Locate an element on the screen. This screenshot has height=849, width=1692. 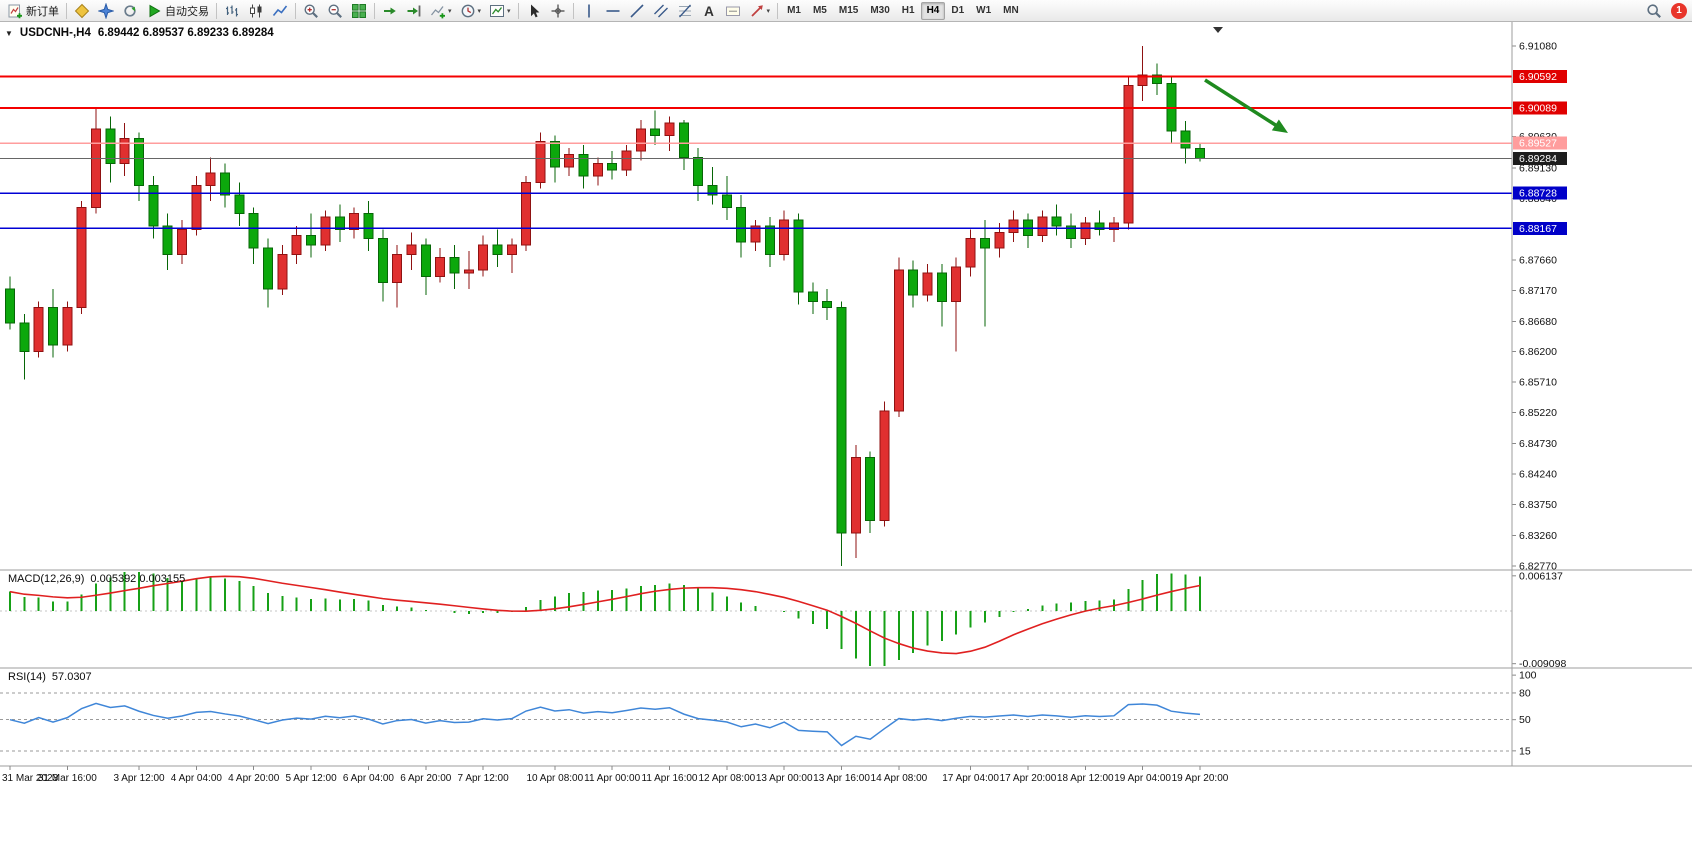
market-watch-icon is located at coordinates (82, 11).